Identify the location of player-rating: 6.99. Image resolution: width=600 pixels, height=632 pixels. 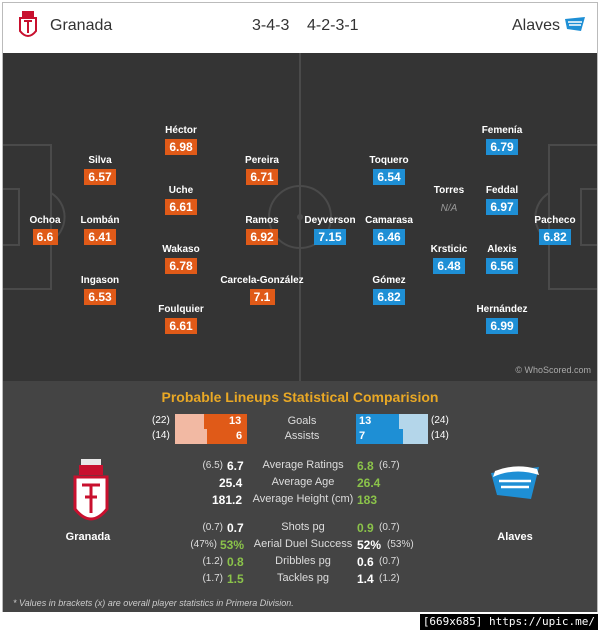
(502, 326).